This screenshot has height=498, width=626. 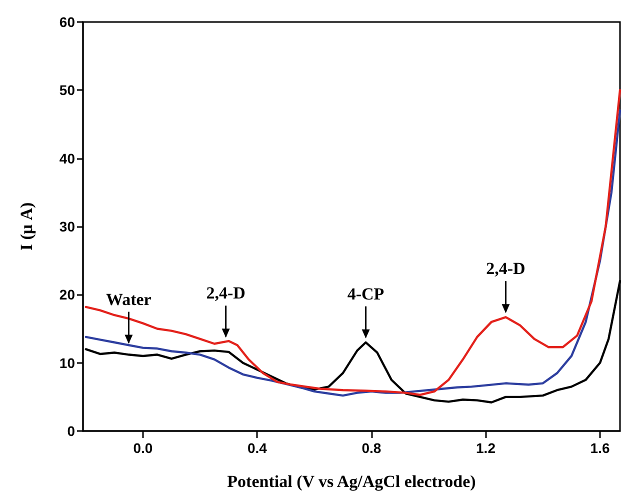 What do you see at coordinates (129, 299) in the screenshot?
I see `annotation: Water` at bounding box center [129, 299].